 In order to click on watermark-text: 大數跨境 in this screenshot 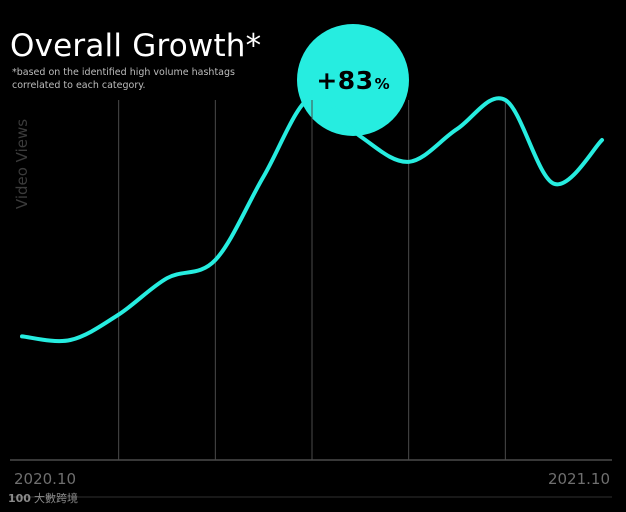, I will do `click(55, 498)`.